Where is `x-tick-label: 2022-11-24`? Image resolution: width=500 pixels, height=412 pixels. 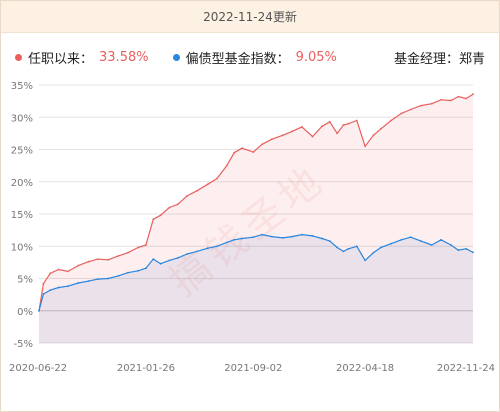 x-tick-label: 2022-11-24 is located at coordinates (466, 368).